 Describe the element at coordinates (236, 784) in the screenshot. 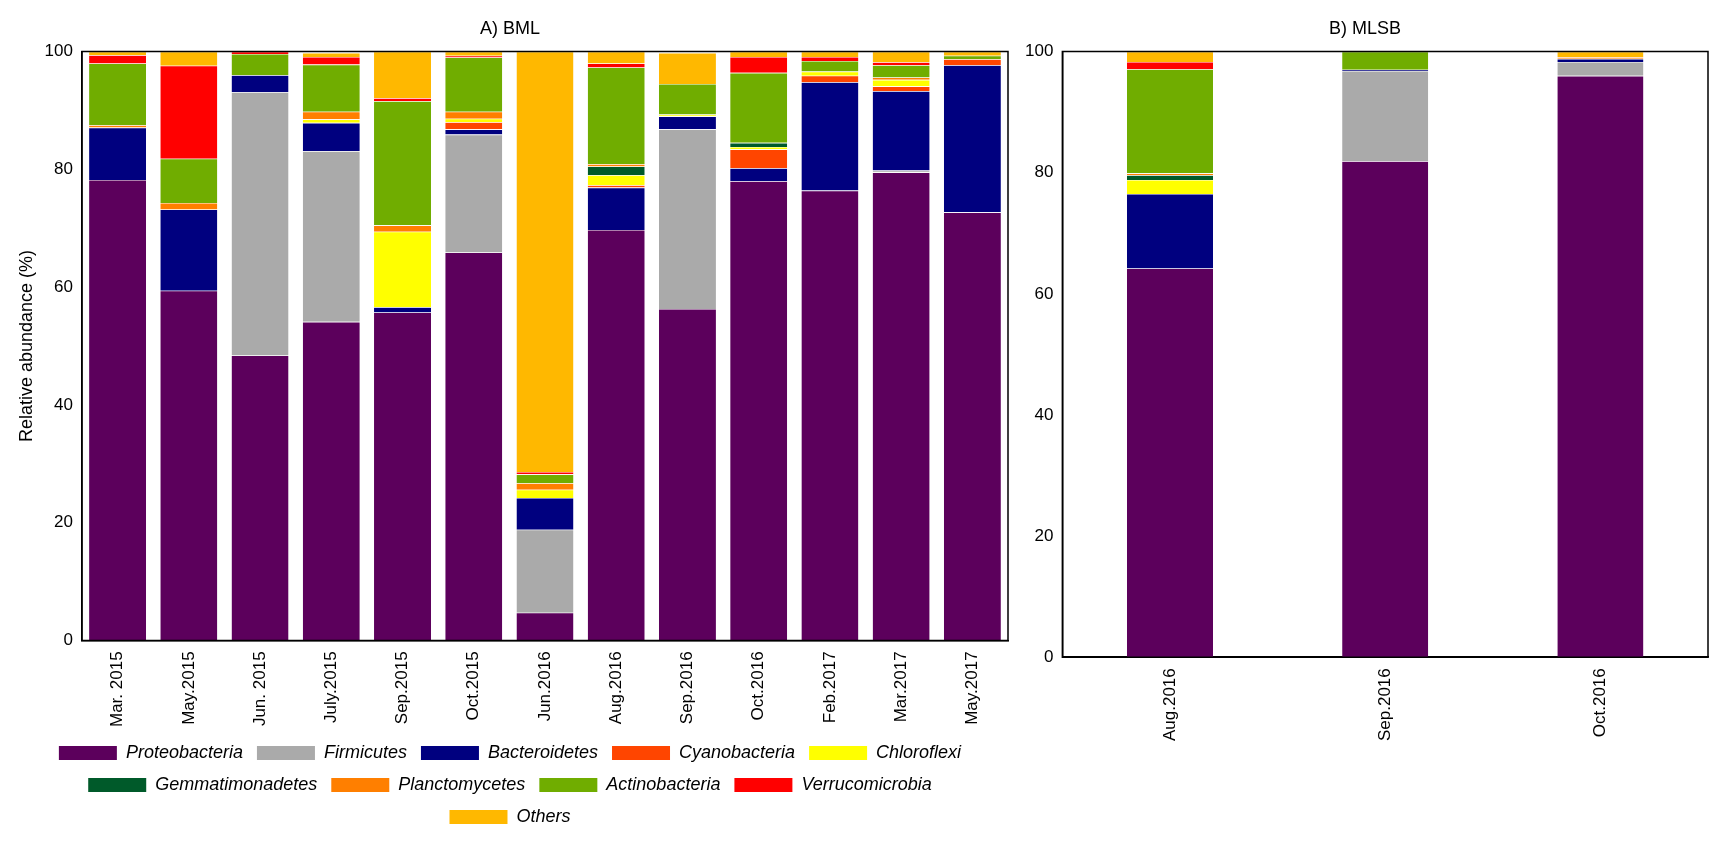

I see `legend-label: Gemmatimonadetes` at that location.